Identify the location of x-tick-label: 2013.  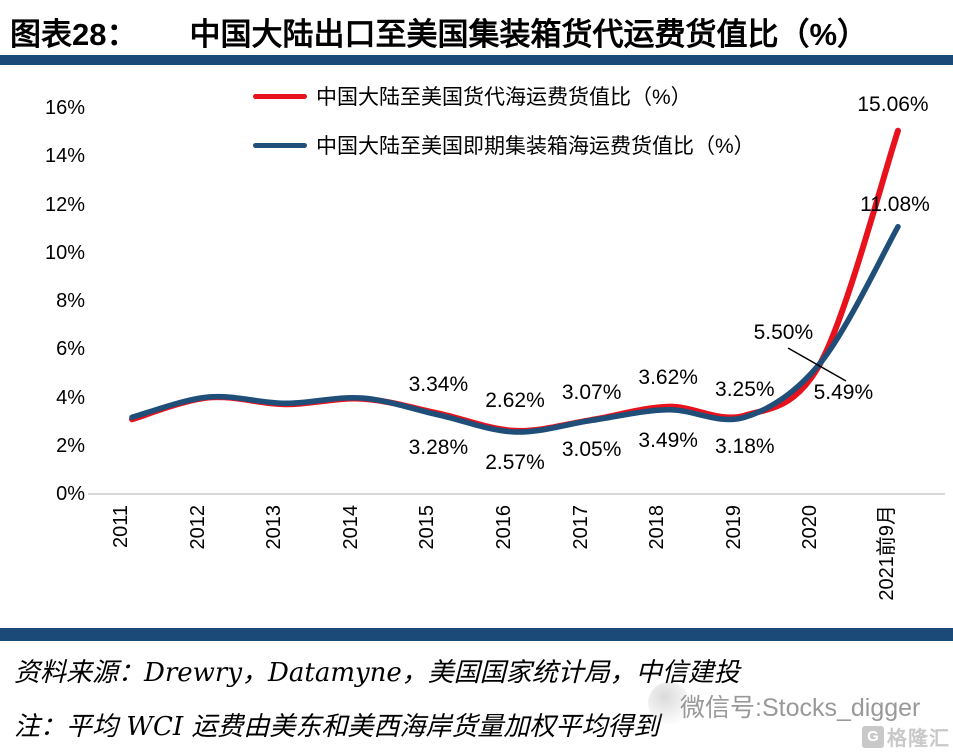
(274, 527).